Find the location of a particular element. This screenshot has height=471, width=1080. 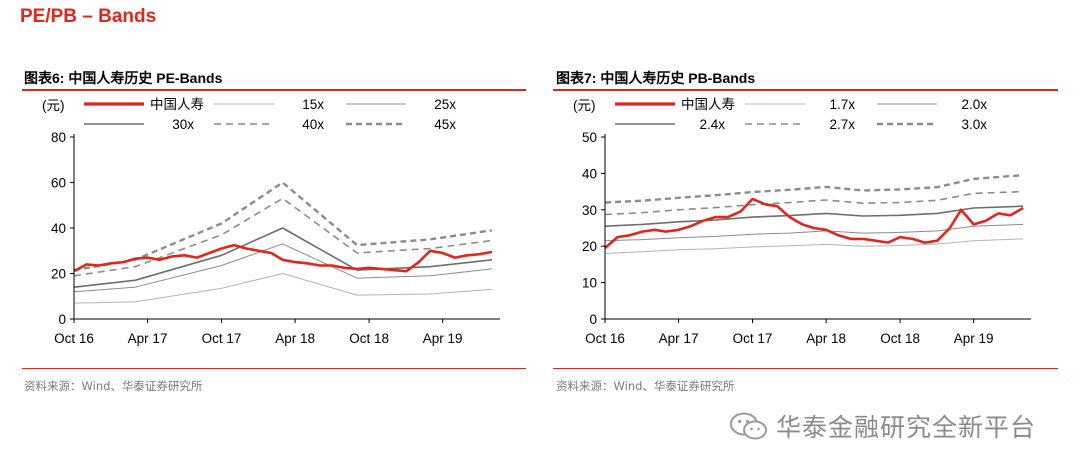

chart-6-bottom-rule is located at coordinates (274, 368).